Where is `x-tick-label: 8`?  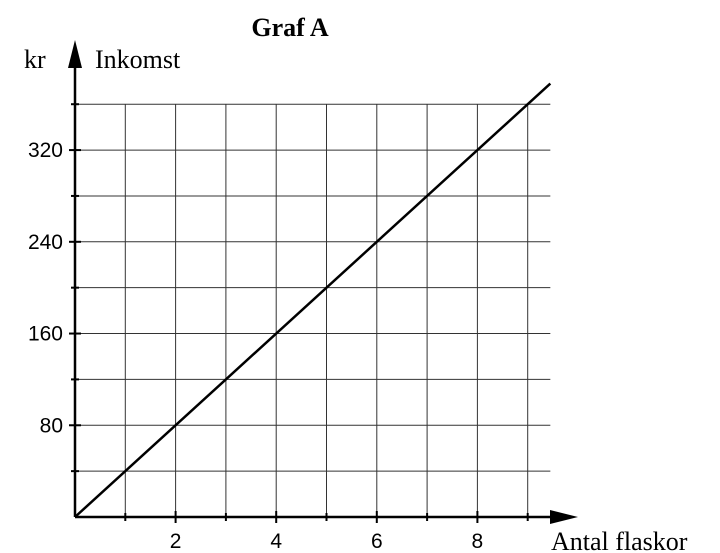 x-tick-label: 8 is located at coordinates (478, 541).